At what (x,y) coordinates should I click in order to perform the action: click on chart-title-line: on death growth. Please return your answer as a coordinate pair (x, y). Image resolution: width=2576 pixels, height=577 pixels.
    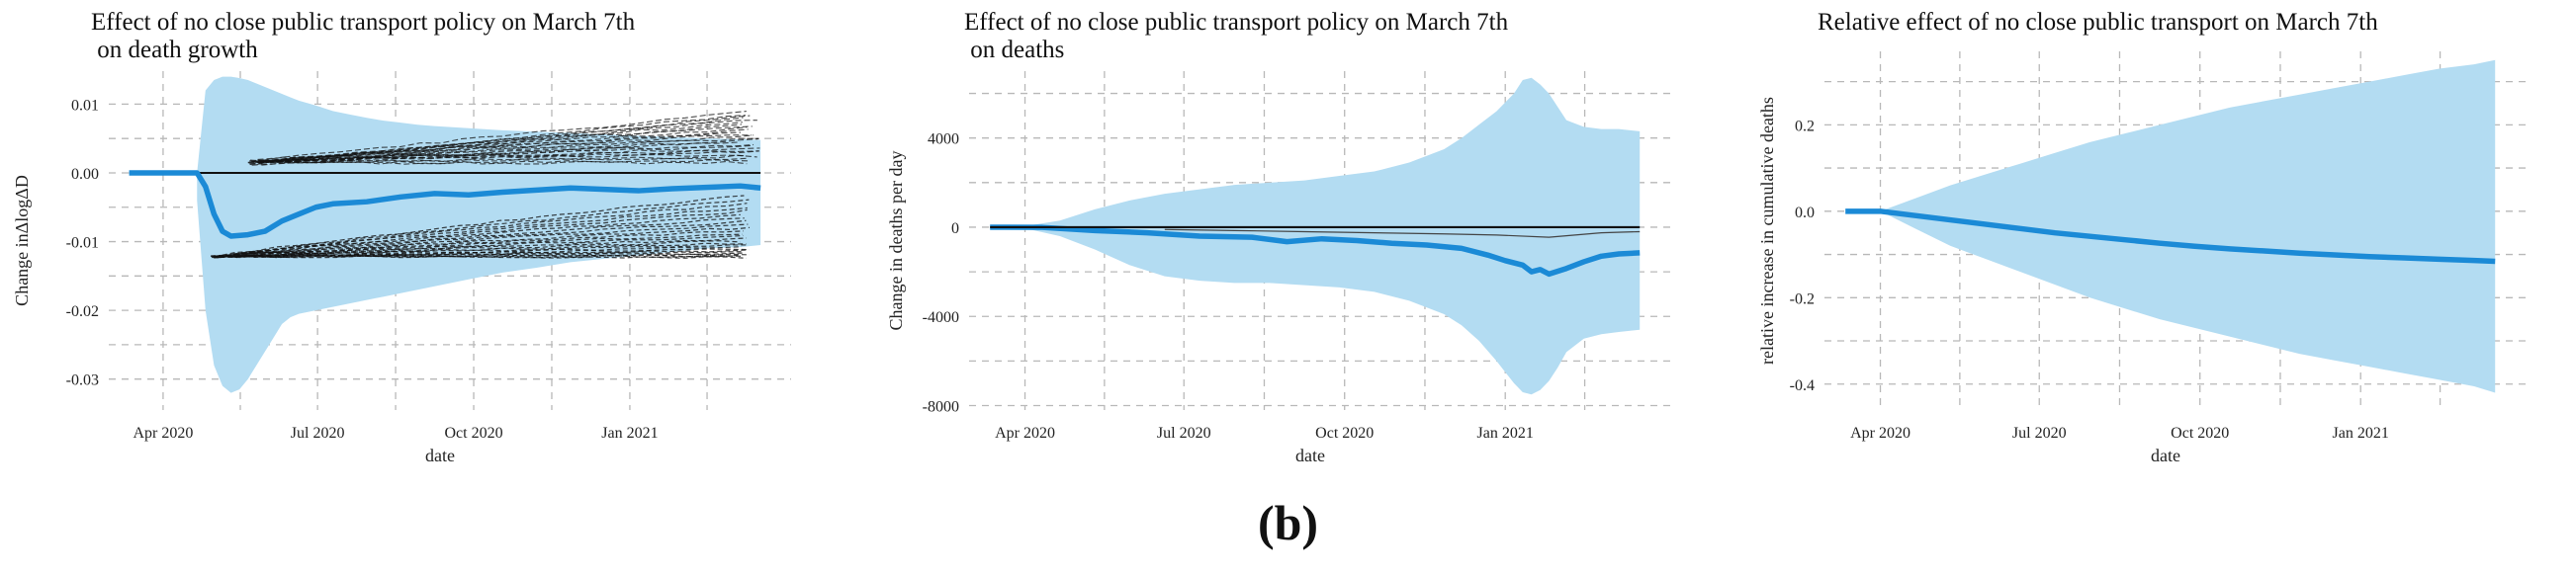
    Looking at the image, I should click on (174, 50).